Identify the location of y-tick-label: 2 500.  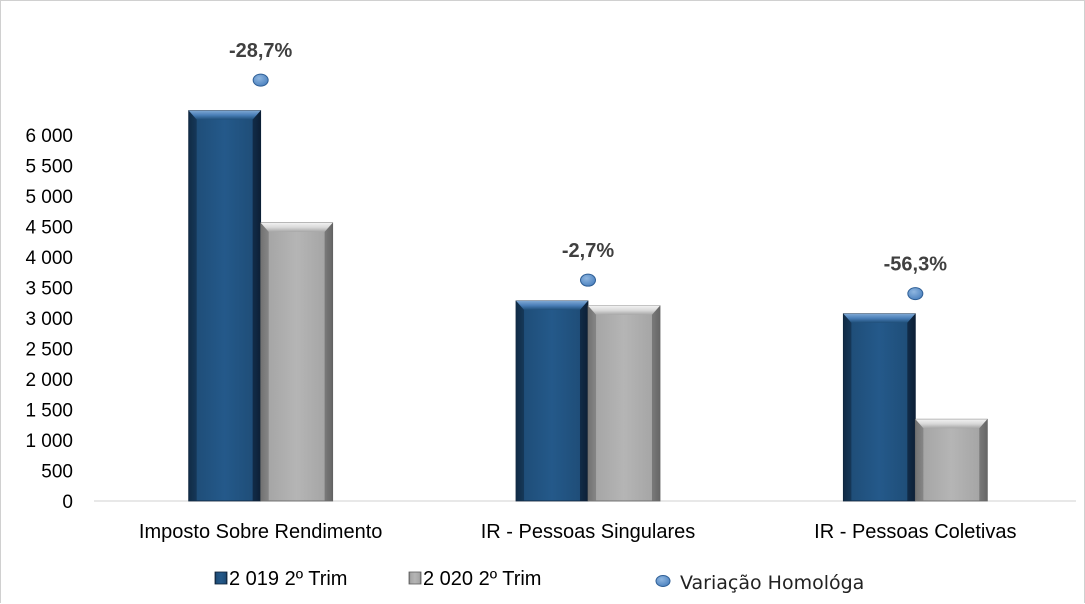
(49, 350).